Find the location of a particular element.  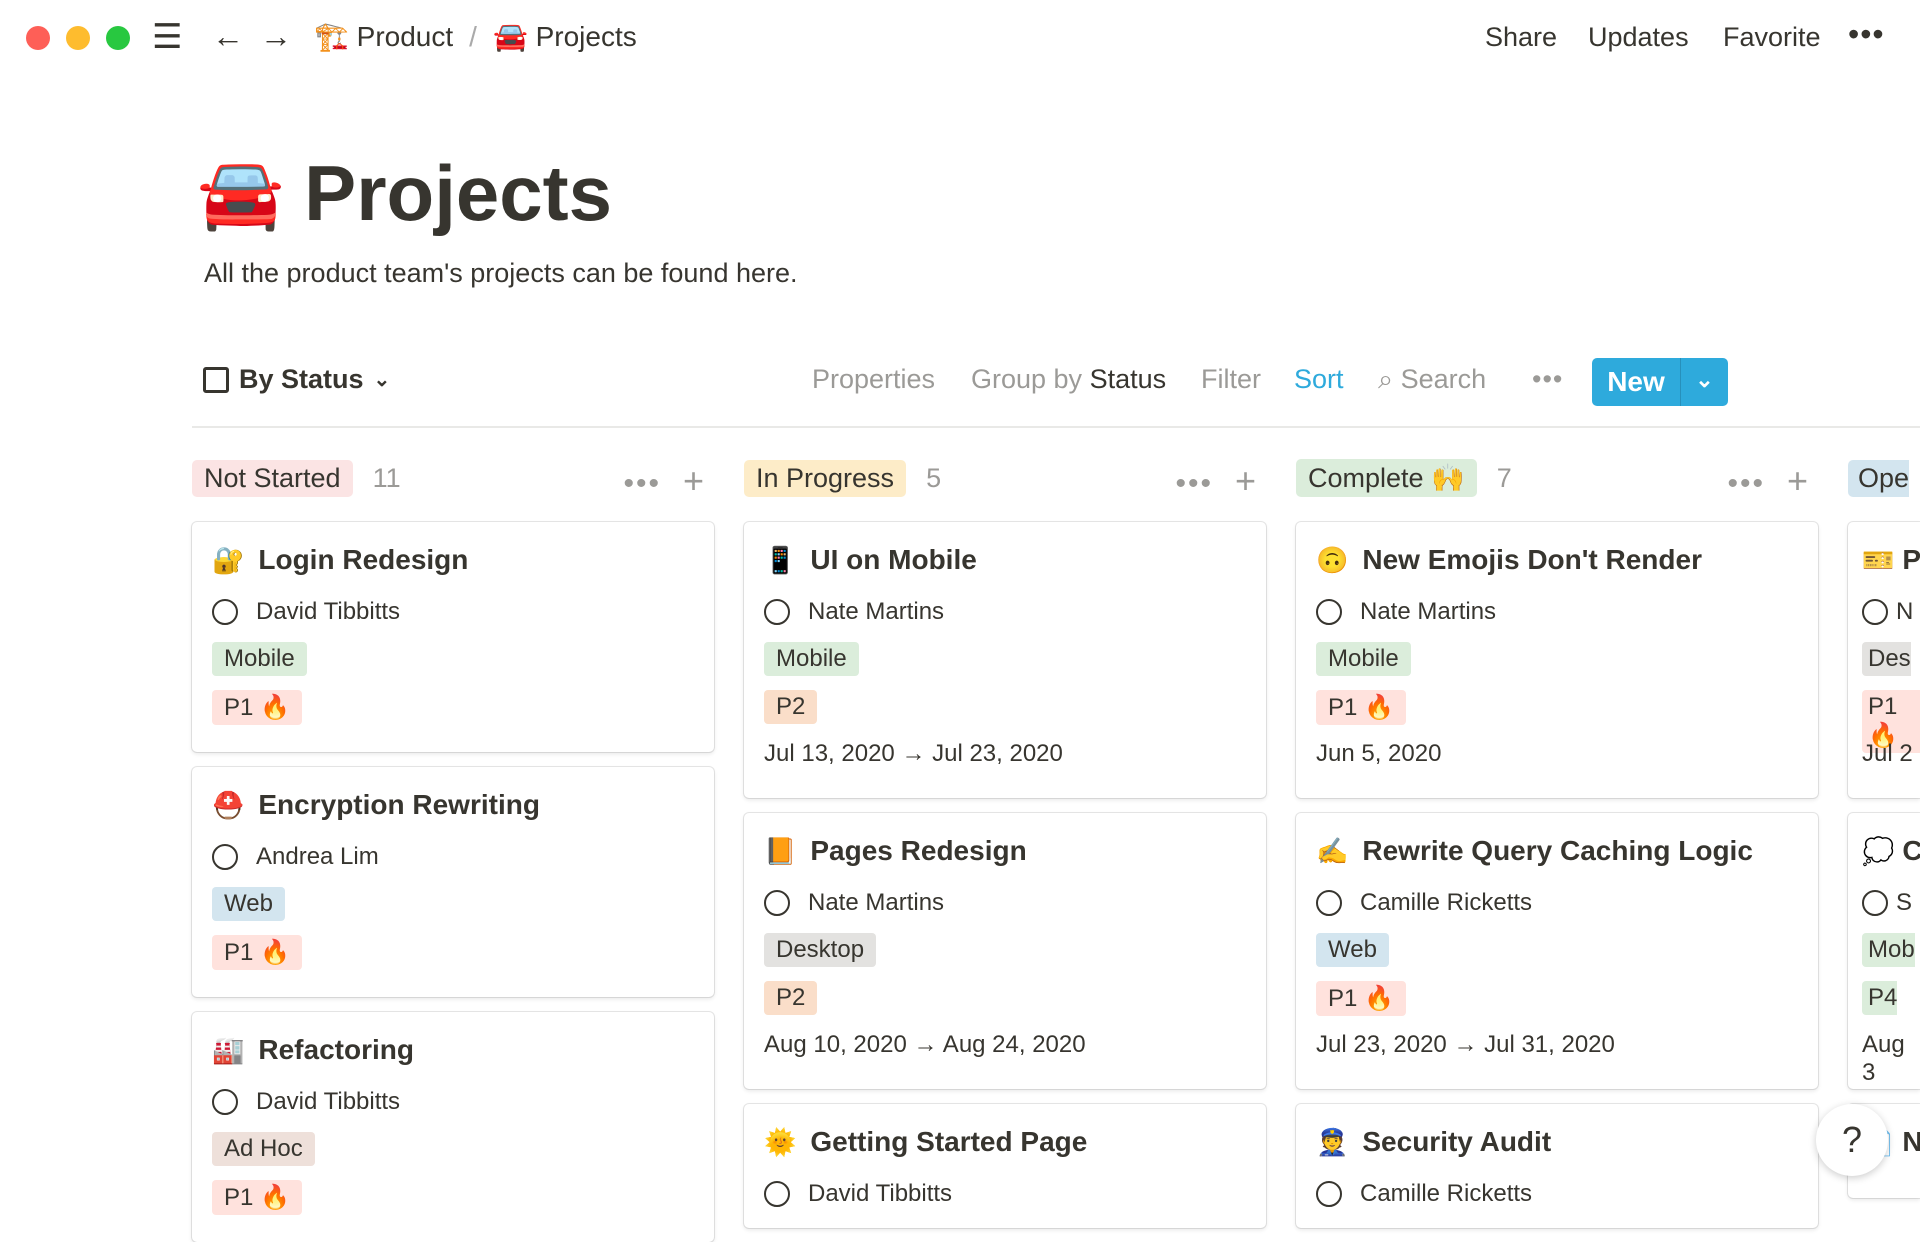

card-title: ✍️ Rewrite Query Caching Logic is located at coordinates (1557, 851).